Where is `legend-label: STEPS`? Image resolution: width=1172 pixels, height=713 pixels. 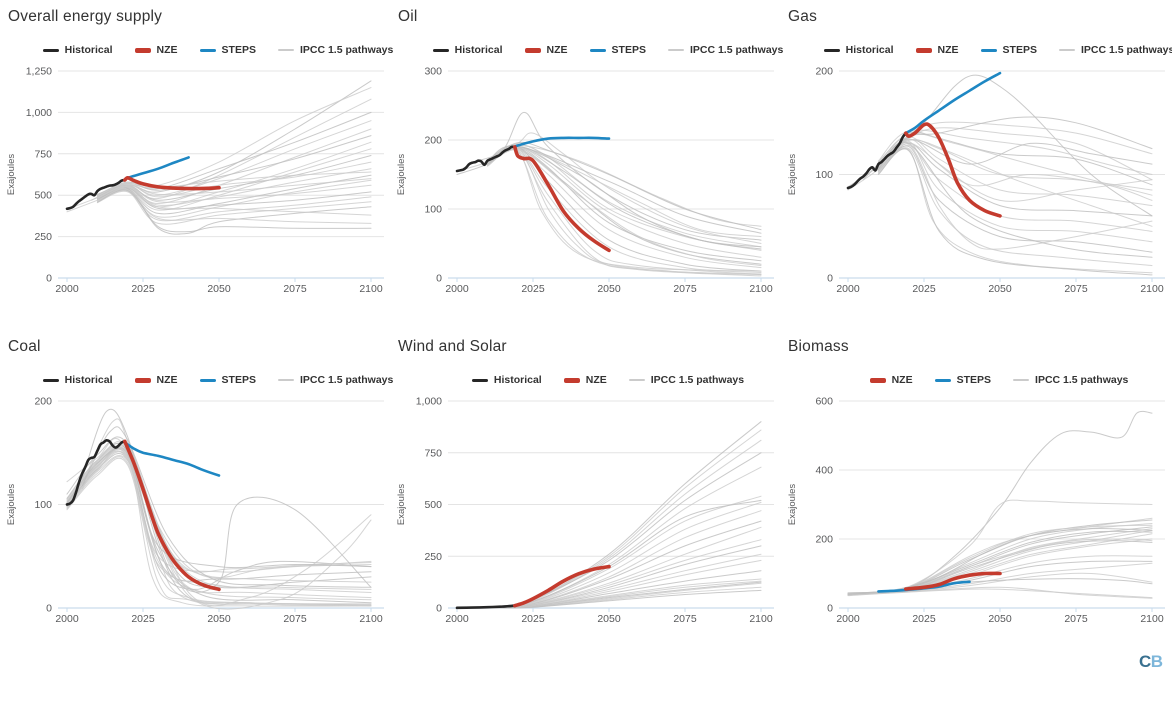
legend-label: STEPS is located at coordinates (974, 380).